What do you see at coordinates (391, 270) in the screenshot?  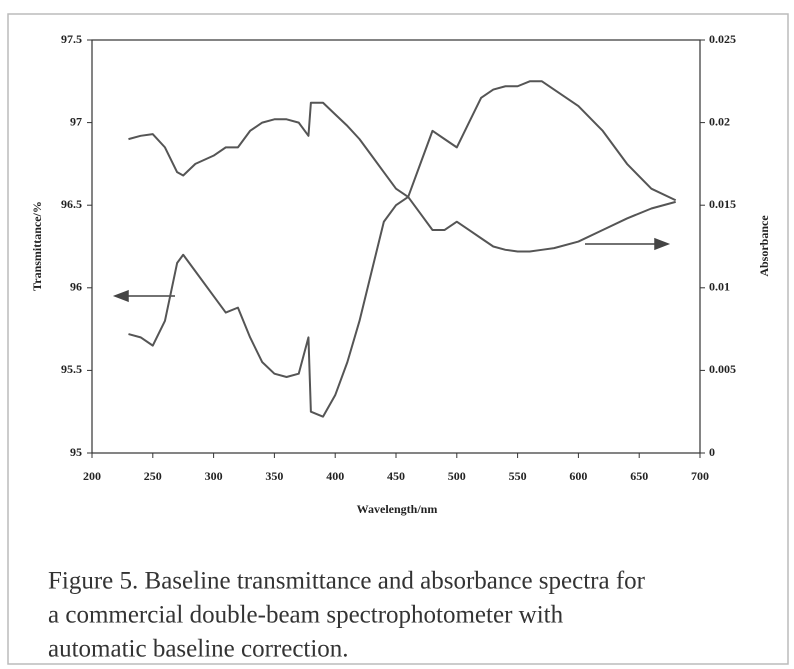 I see `arrows` at bounding box center [391, 270].